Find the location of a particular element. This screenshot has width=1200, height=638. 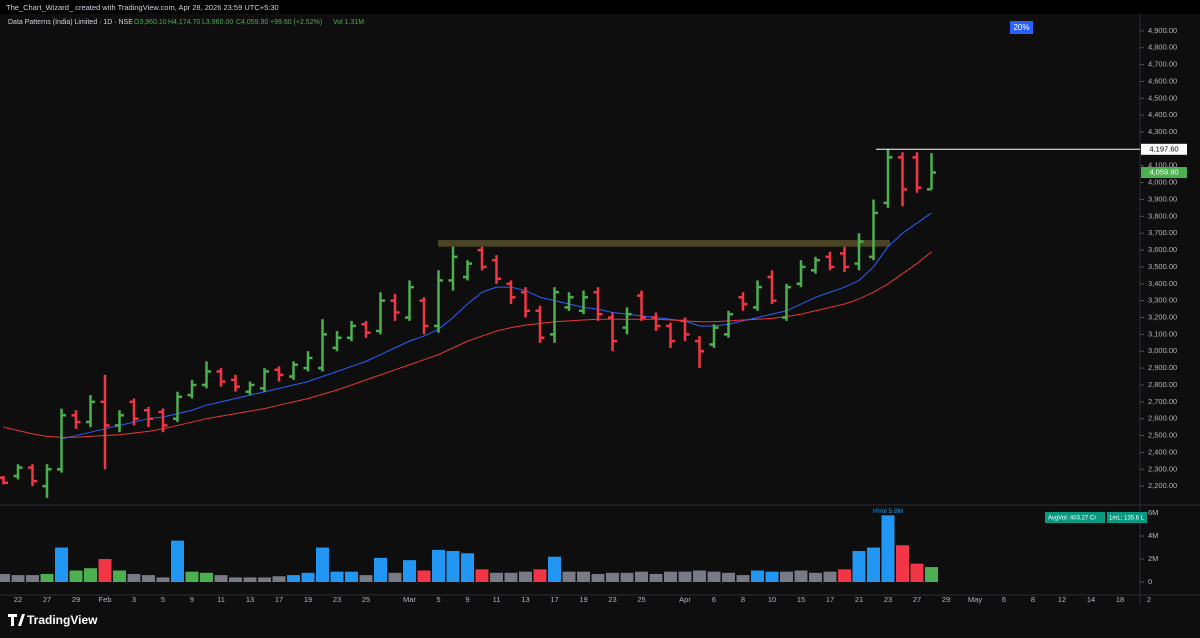

y-tick-label: 4,000.00 is located at coordinates (1162, 182).